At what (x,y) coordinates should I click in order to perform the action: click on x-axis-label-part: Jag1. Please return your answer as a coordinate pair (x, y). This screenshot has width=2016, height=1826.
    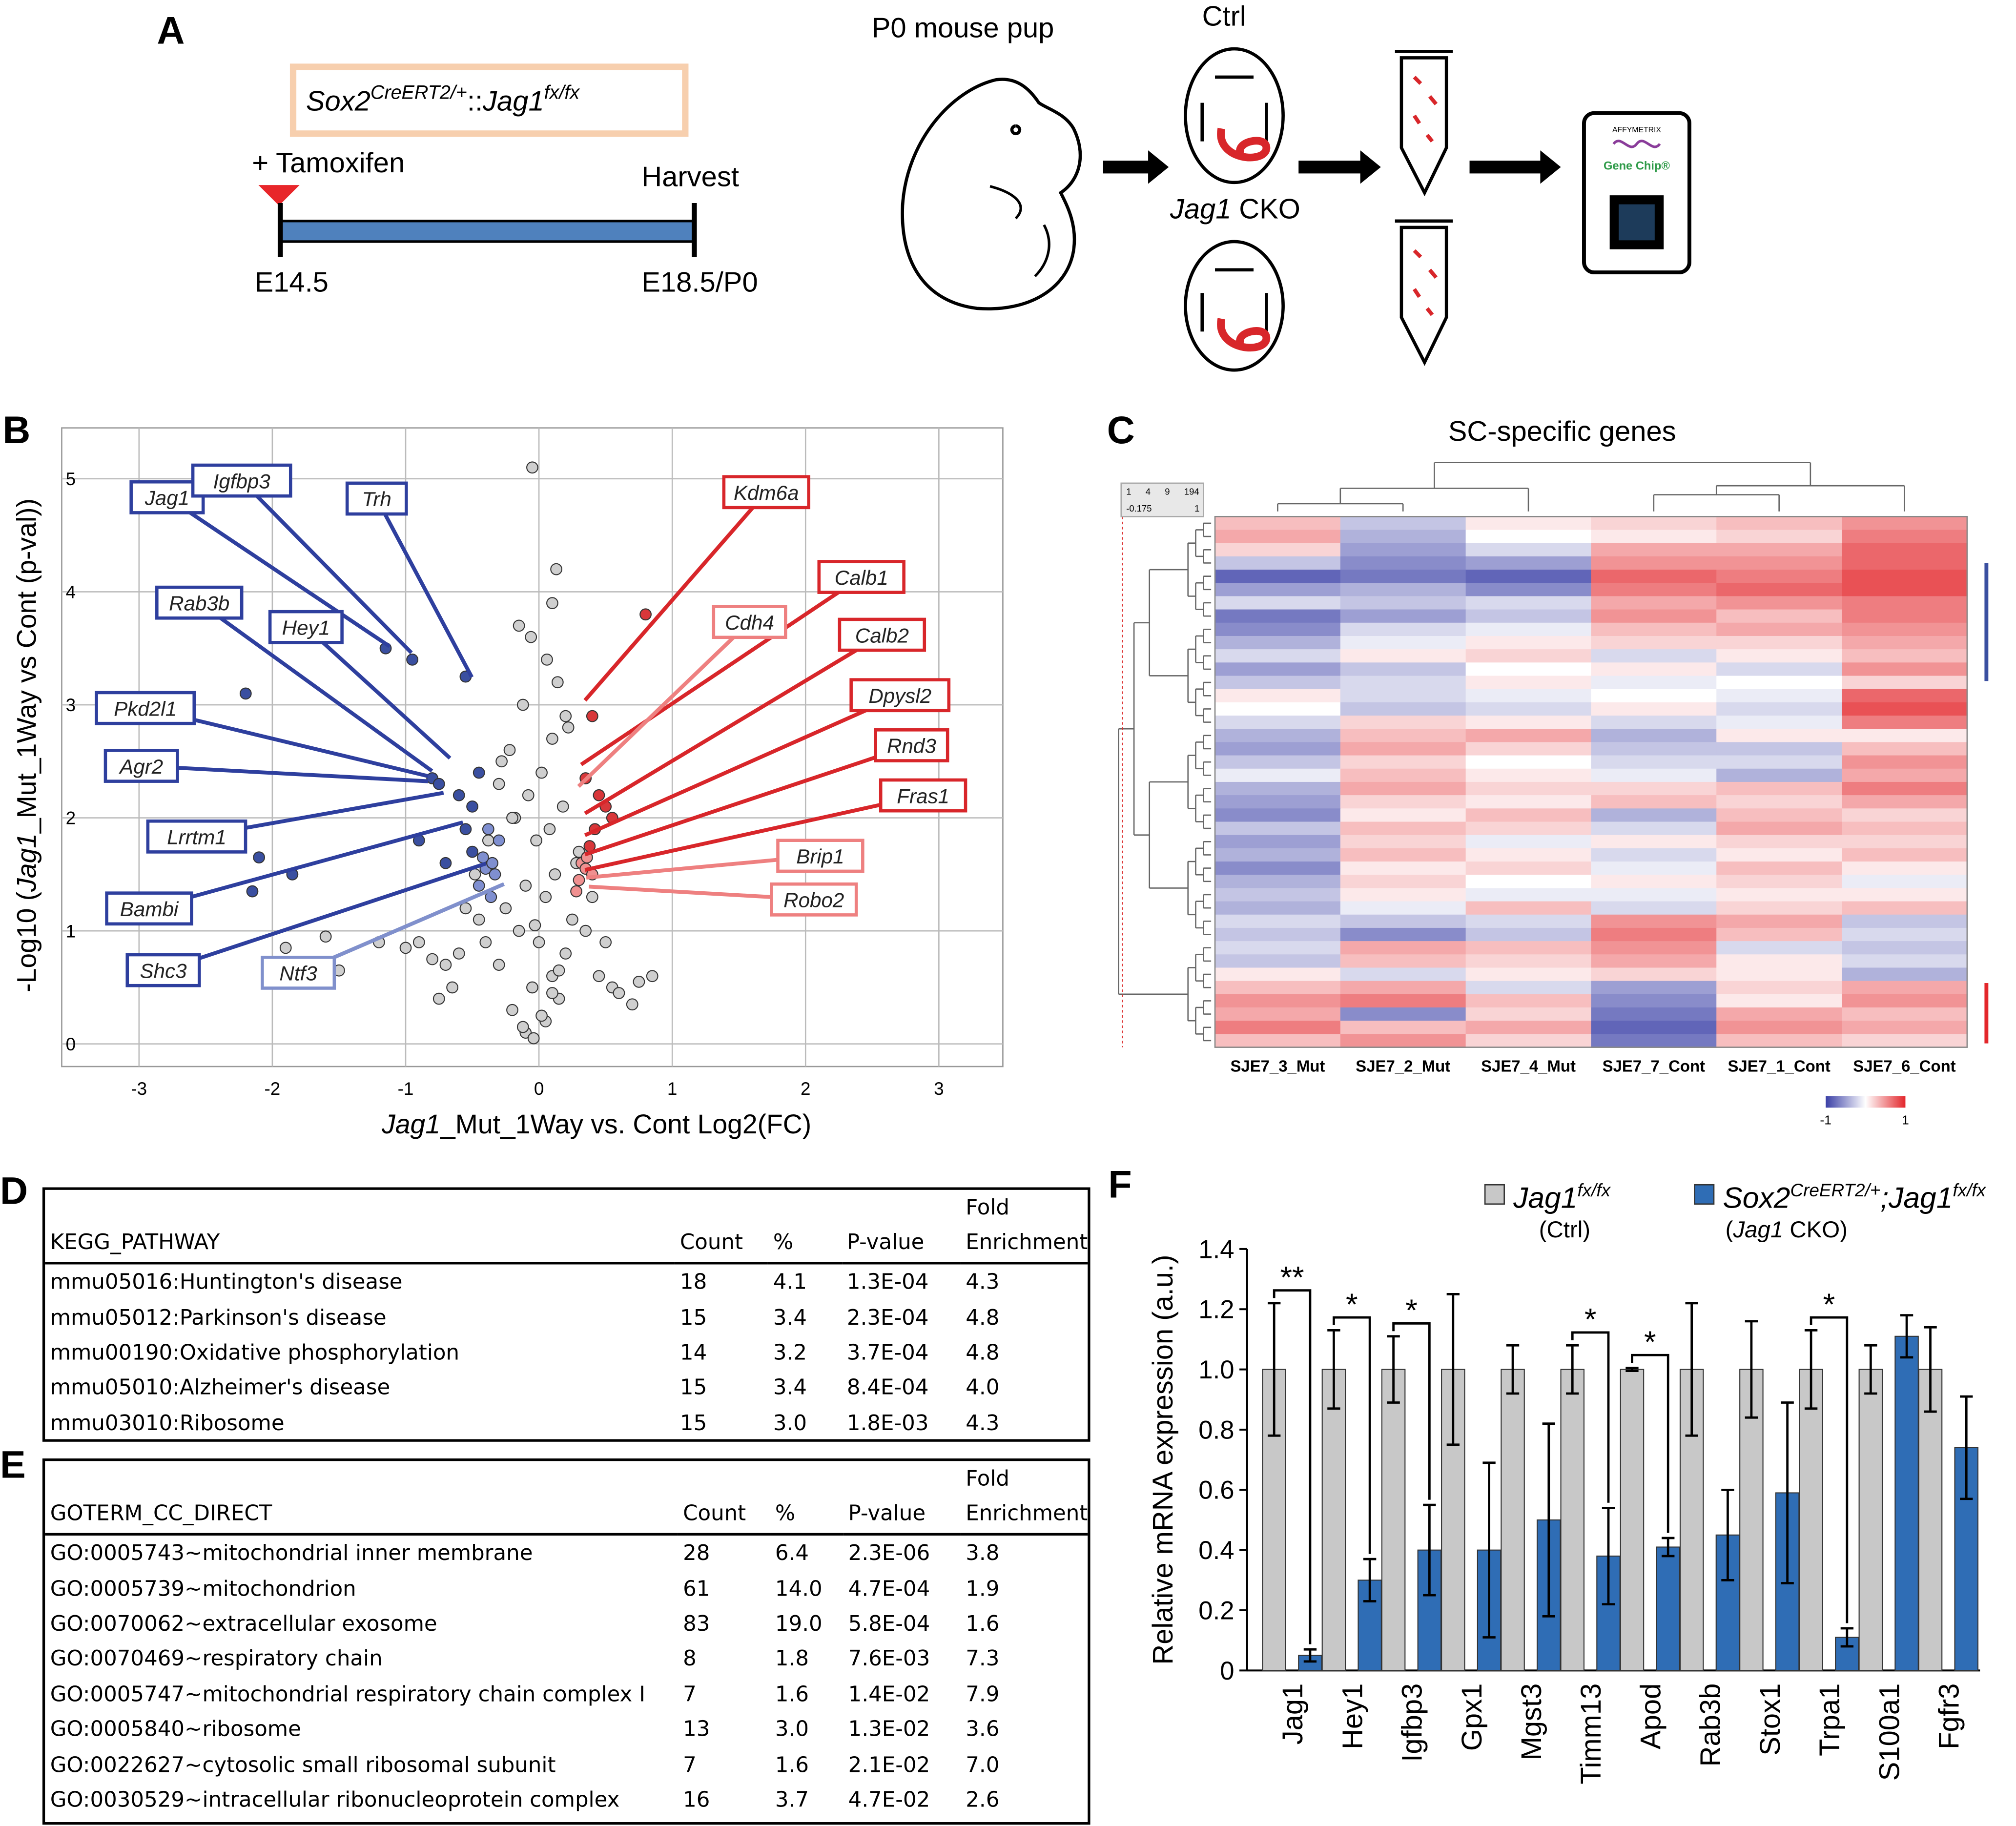
    Looking at the image, I should click on (410, 1124).